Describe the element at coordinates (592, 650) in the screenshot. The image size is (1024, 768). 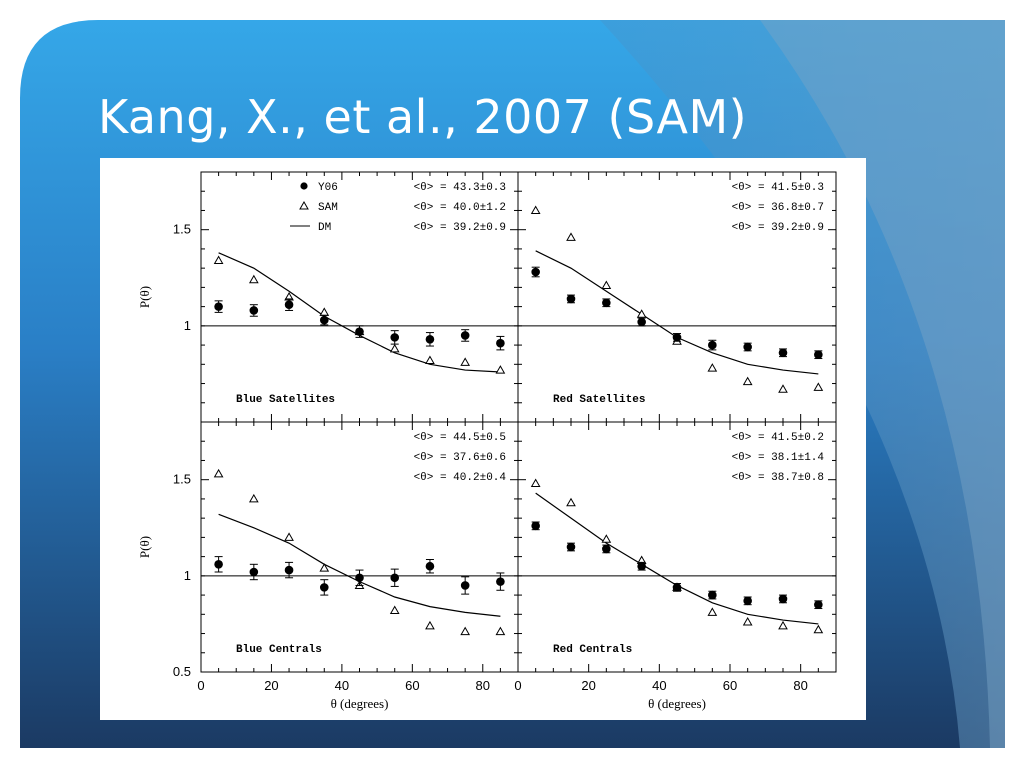
I see `panel-label: Red Centrals` at that location.